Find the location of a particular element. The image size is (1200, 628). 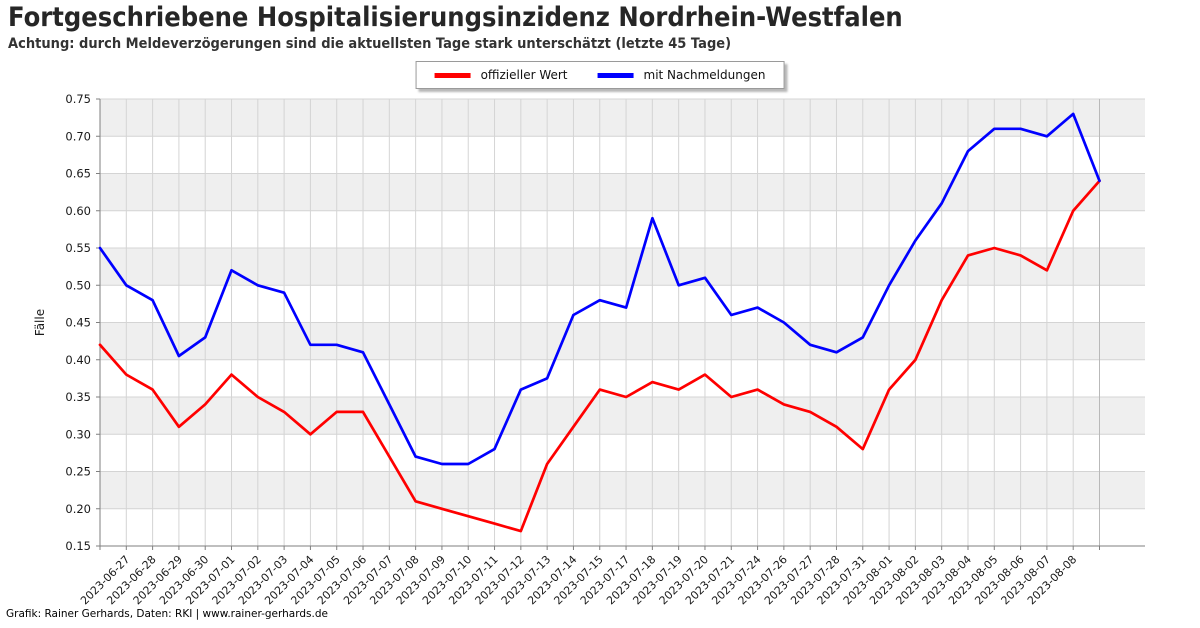

legend-item-offizieller-wert: offizieller Wert is located at coordinates (501, 75).